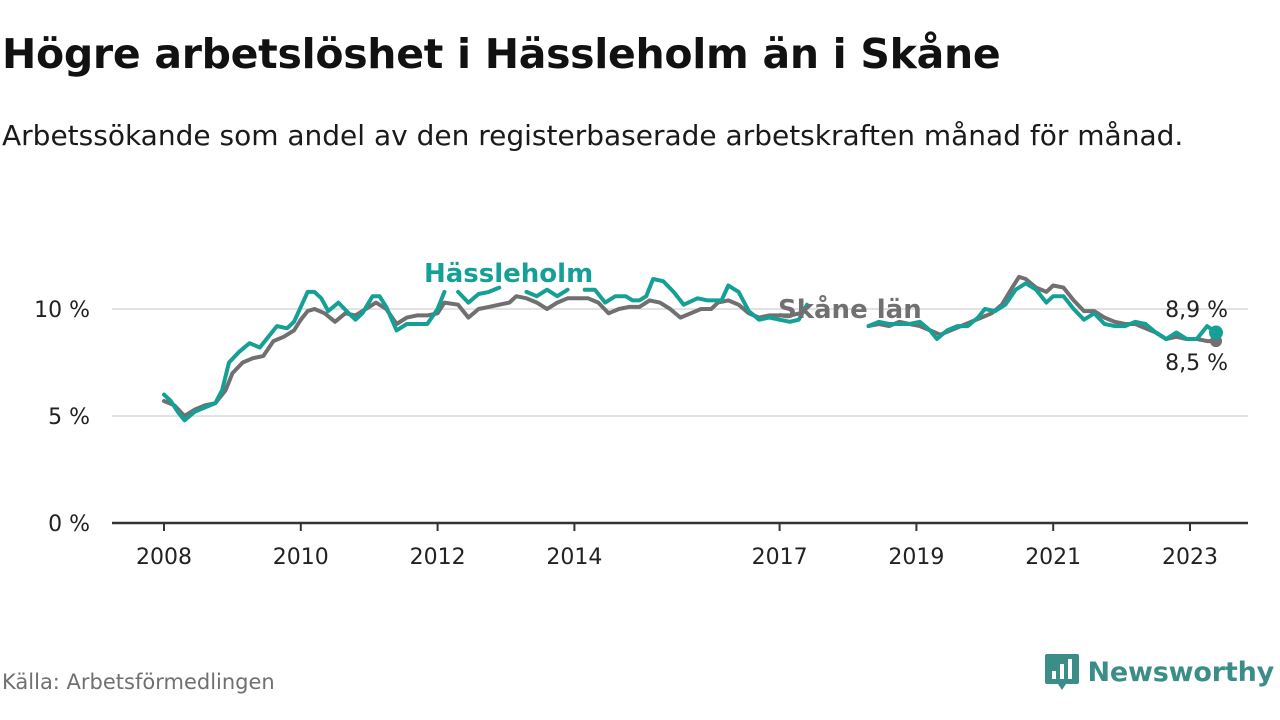  I want to click on y-tick-label: 5 %, so click(69, 417).